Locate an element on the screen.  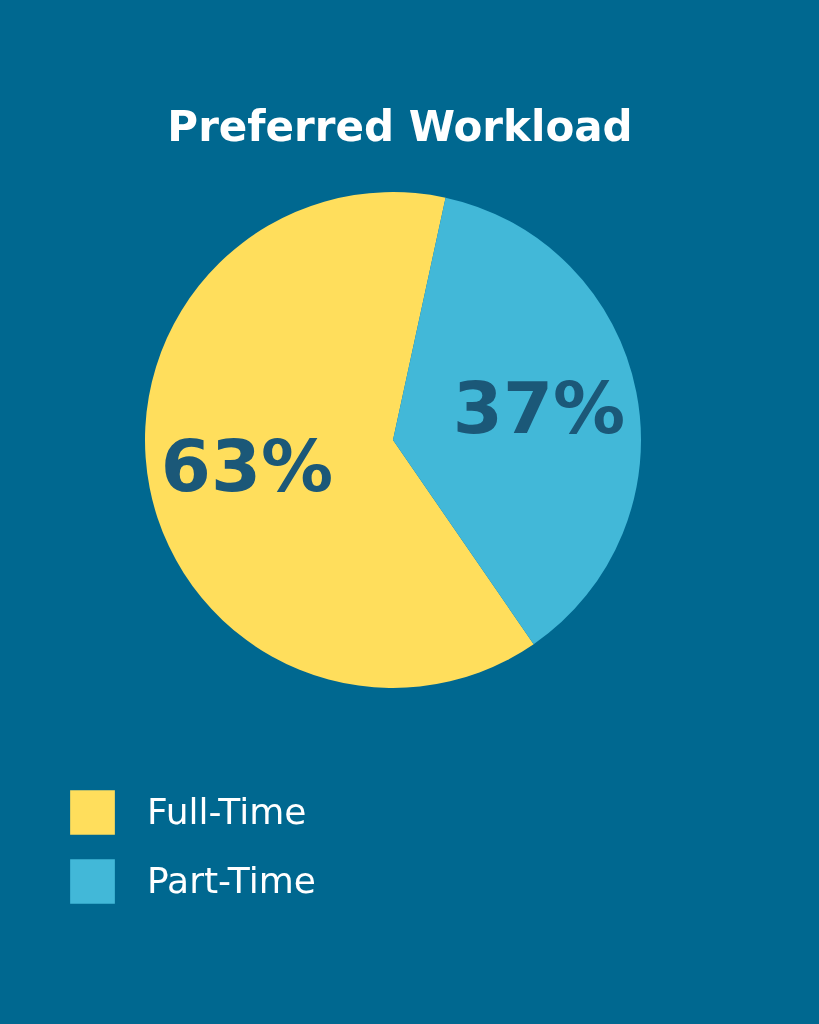
data-label: 63% is located at coordinates (247, 465).